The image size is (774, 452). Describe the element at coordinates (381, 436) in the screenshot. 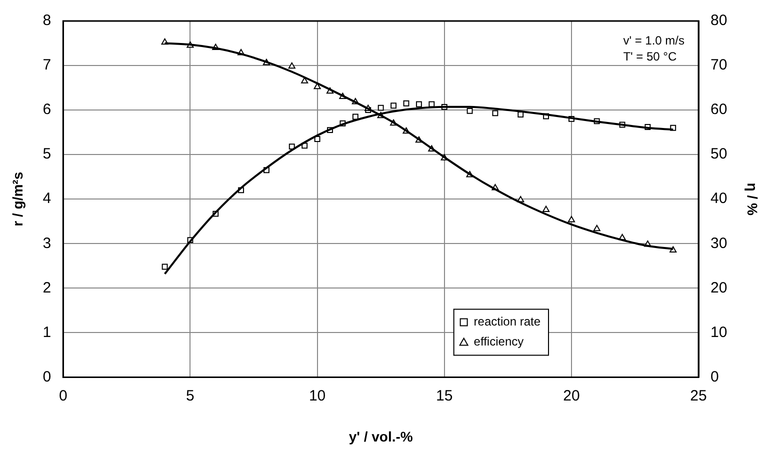

I see `x-axis-title: y' / vol.-%` at that location.